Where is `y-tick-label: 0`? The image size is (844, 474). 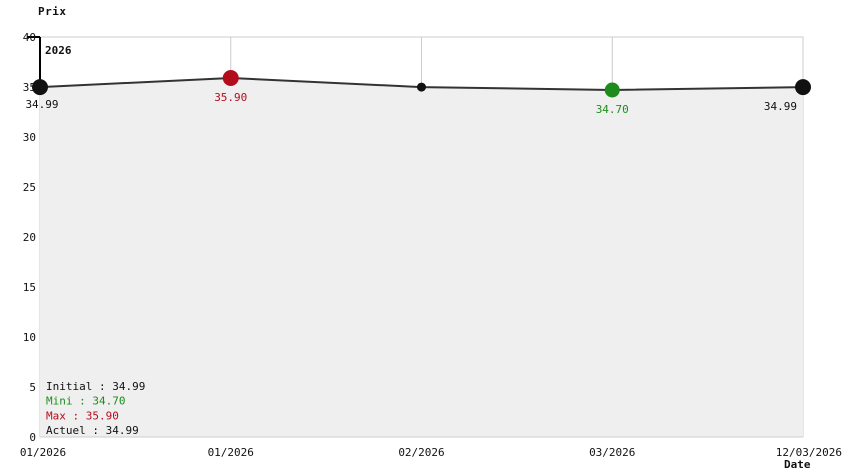
y-tick-label: 0 is located at coordinates (32, 437).